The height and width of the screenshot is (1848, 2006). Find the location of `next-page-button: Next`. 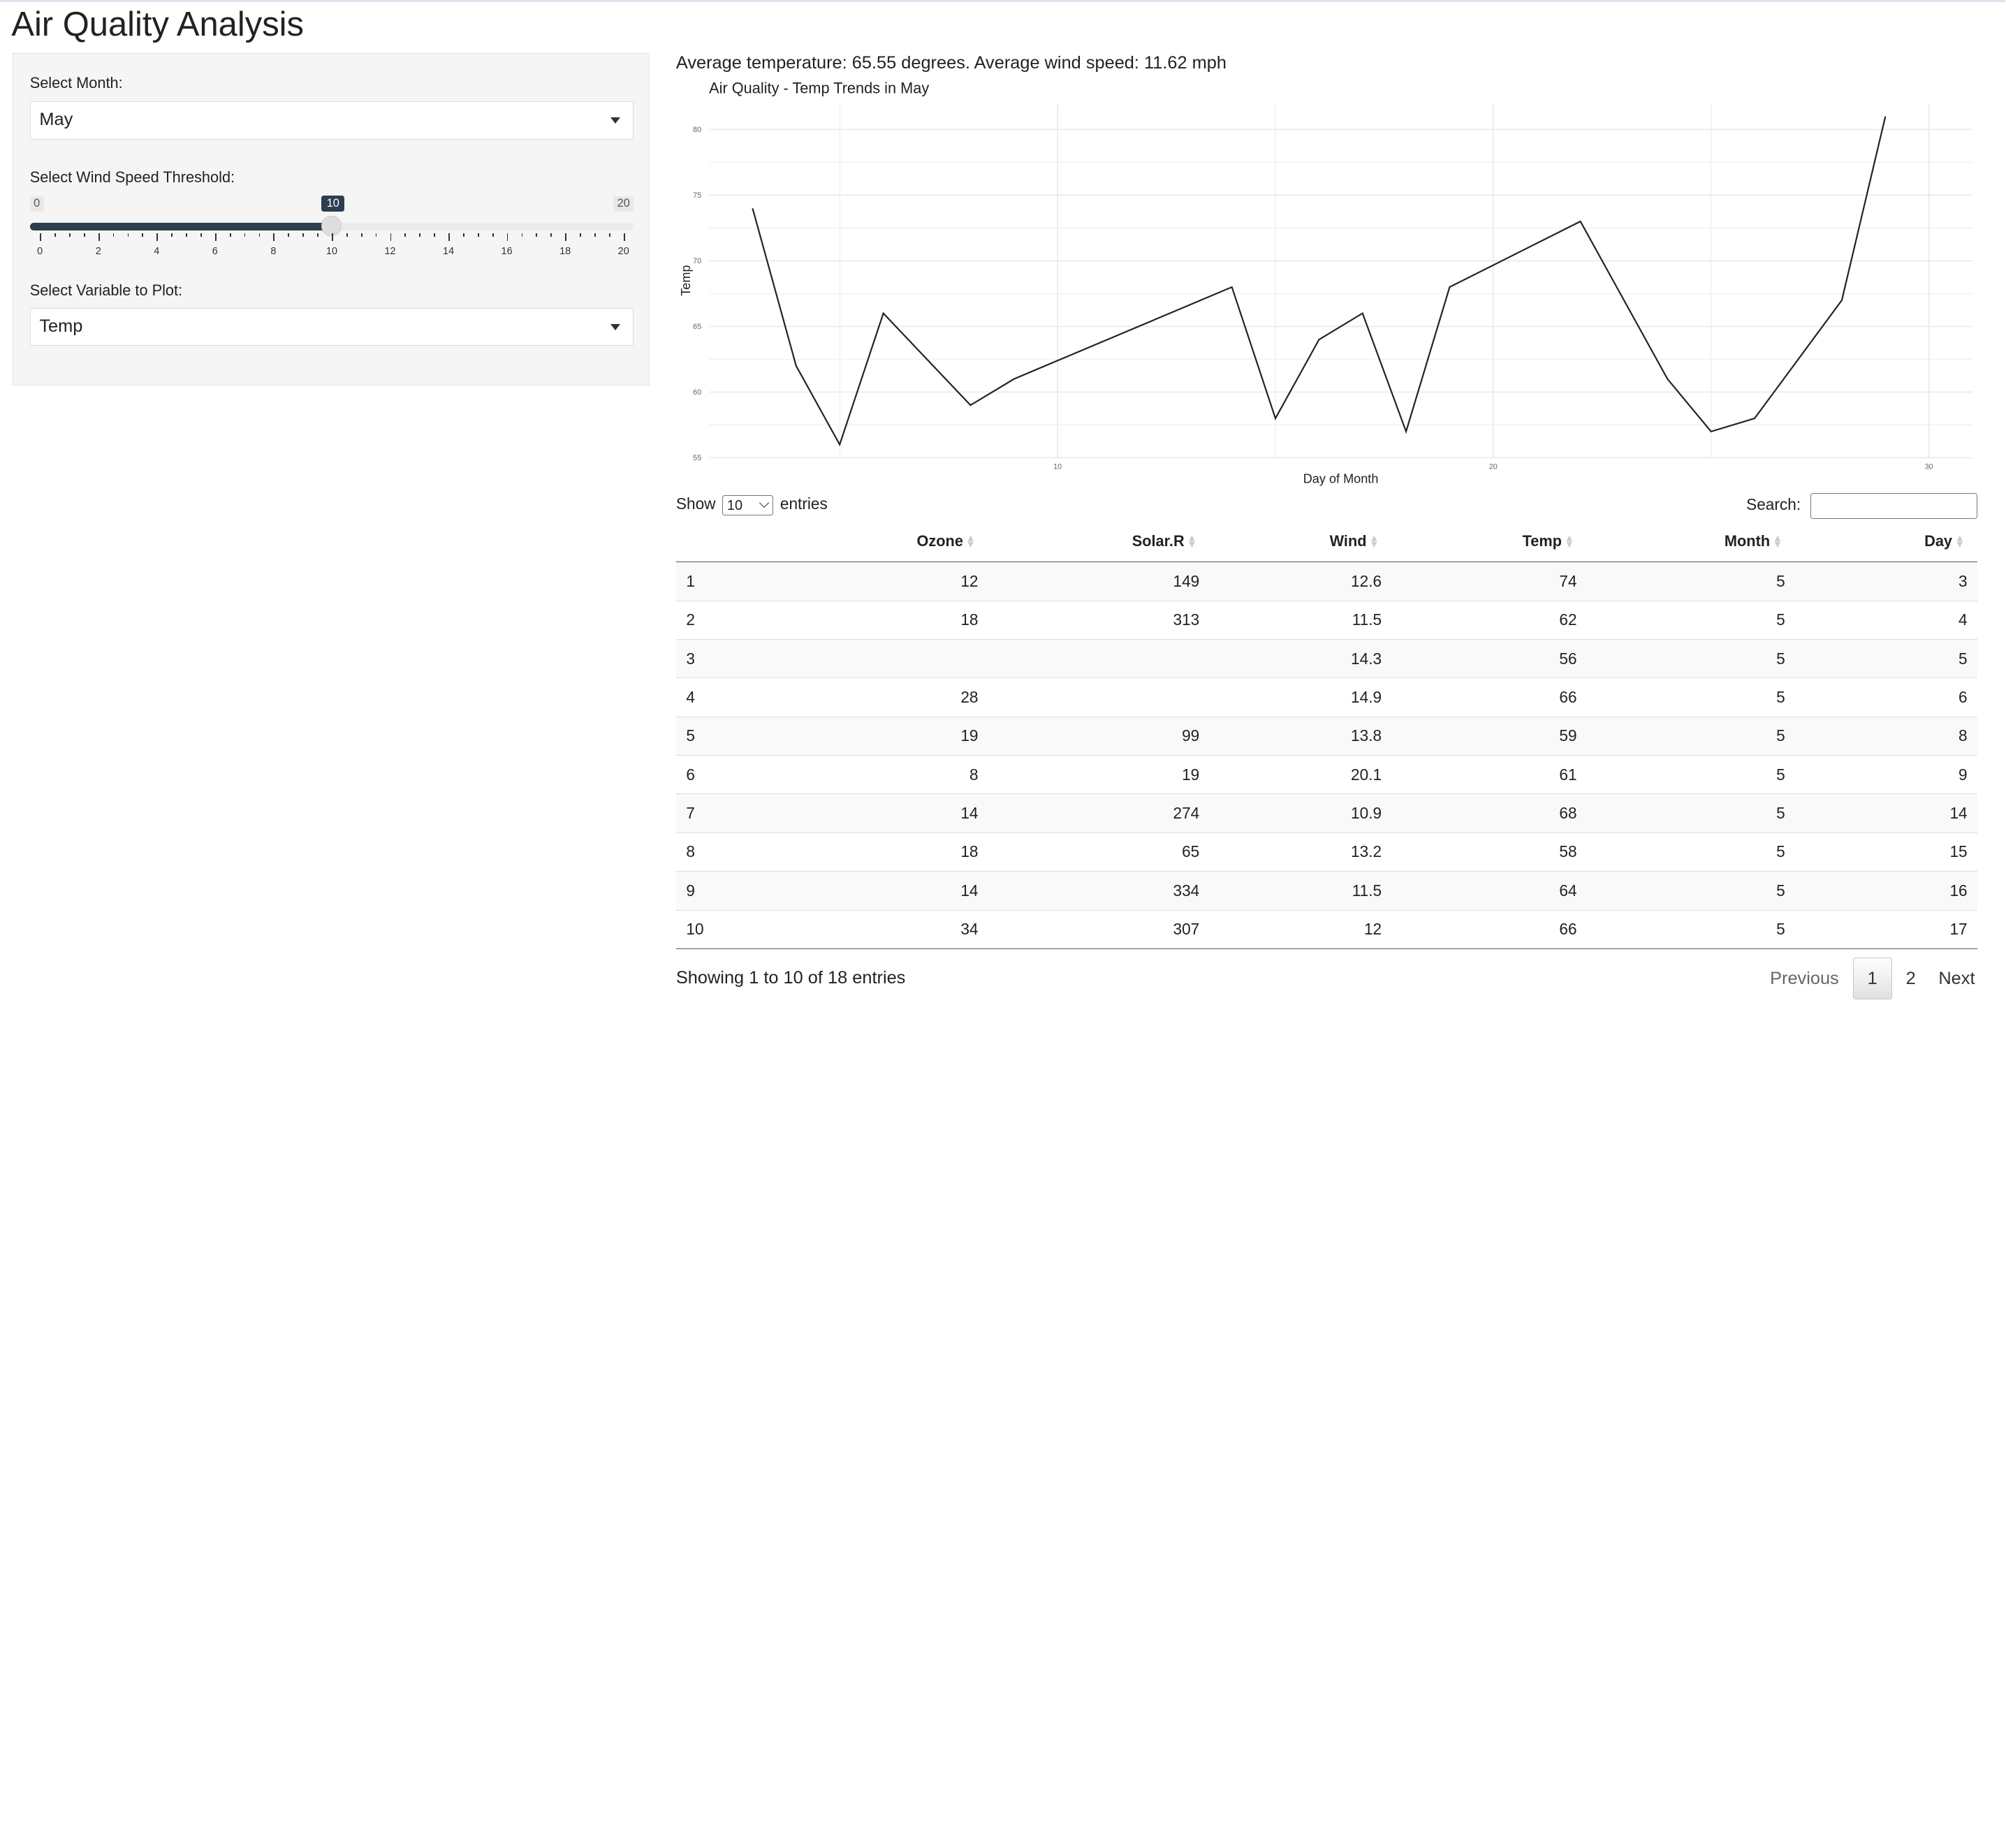

next-page-button: Next is located at coordinates (1956, 979).